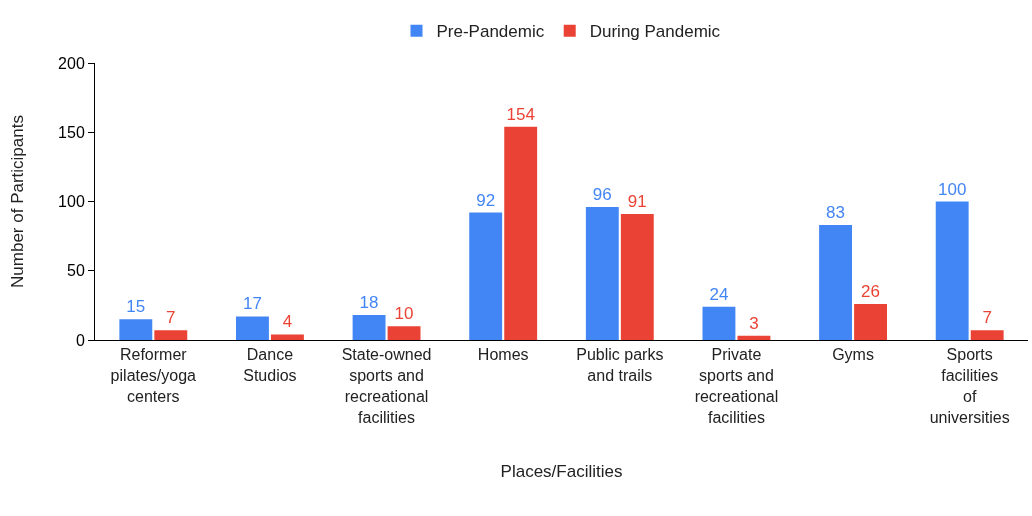 The height and width of the screenshot is (516, 1032). Describe the element at coordinates (71, 202) in the screenshot. I see `y-tick-label: 100` at that location.